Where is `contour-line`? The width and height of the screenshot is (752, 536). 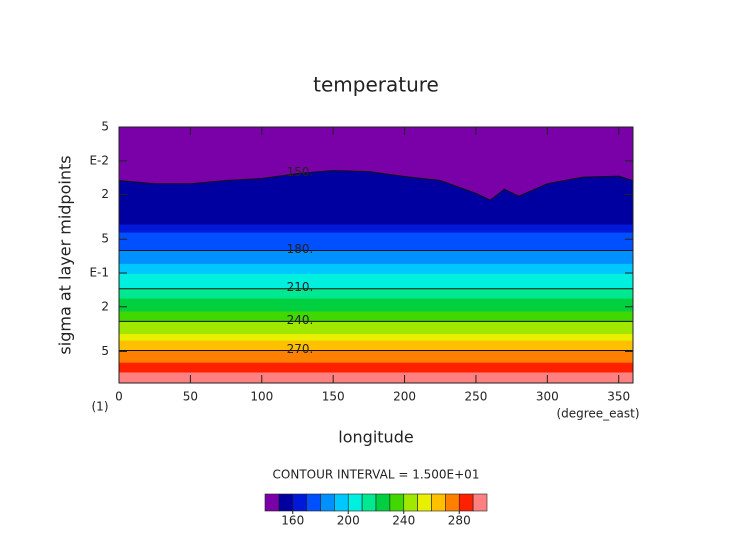 contour-line is located at coordinates (376, 185).